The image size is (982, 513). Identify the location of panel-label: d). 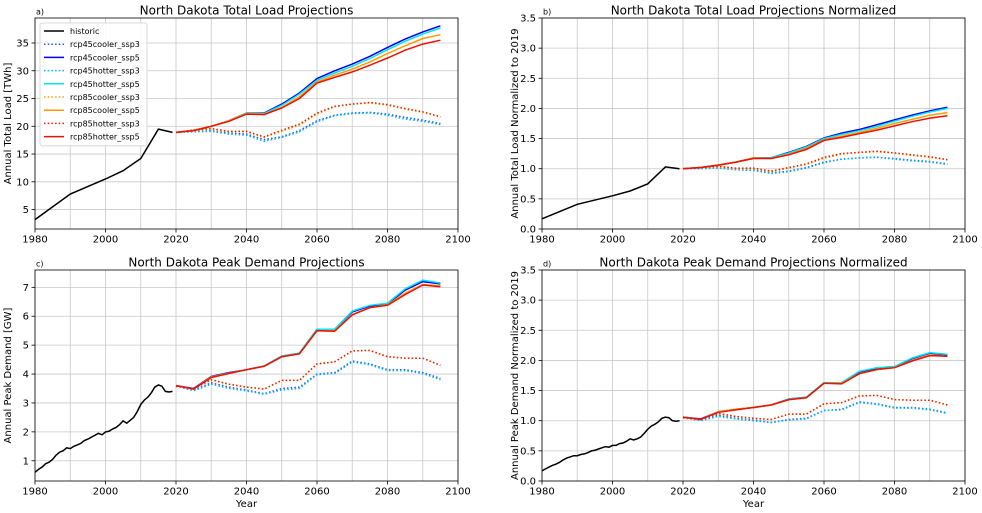
(547, 264).